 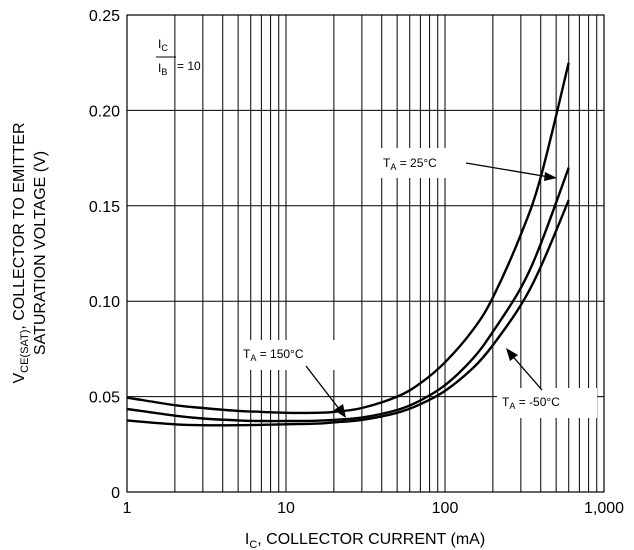 I want to click on y-tick-labels: 0 0.05 0.10 0.15 0.20 0.25, so click(x=104, y=255).